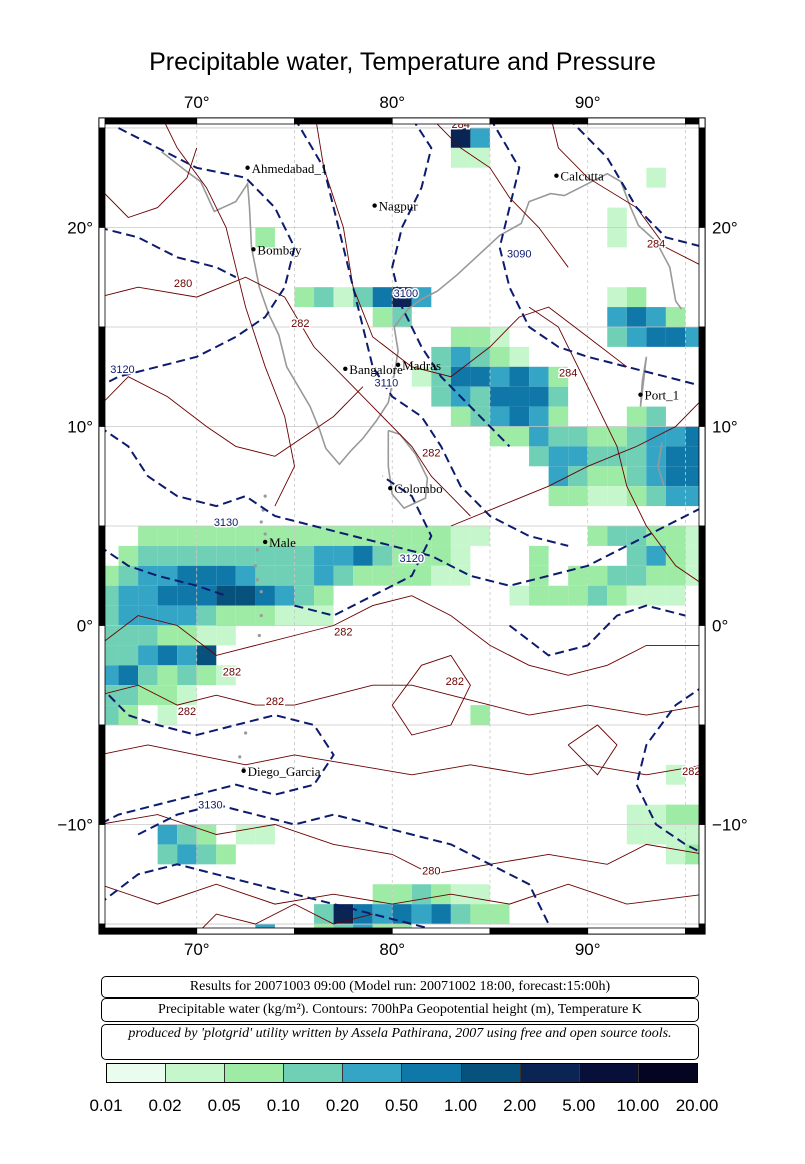  I want to click on contour-label: 284, so click(568, 374).